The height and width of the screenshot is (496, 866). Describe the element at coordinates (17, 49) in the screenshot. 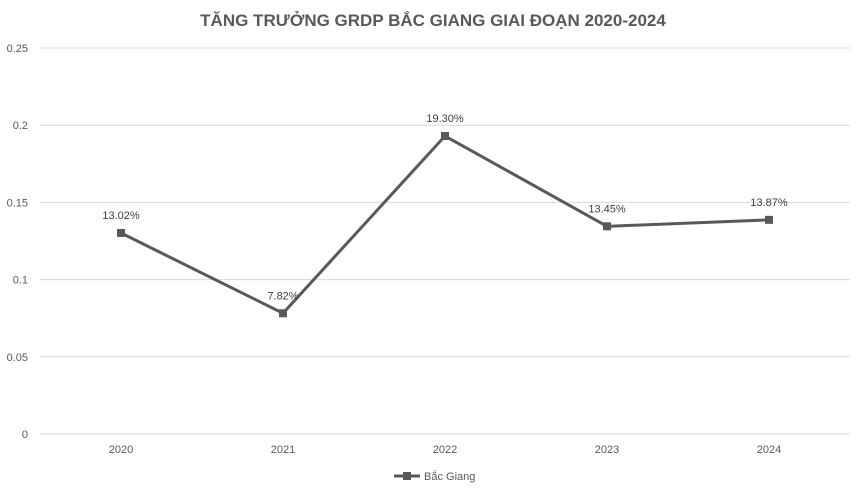

I see `y-tick-label: 0.25` at that location.